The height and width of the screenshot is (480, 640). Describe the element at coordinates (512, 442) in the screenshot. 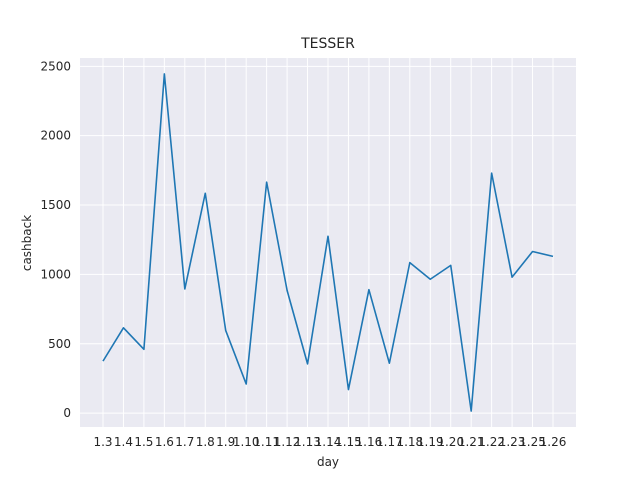

I see `x-tick-label: 1.23` at that location.